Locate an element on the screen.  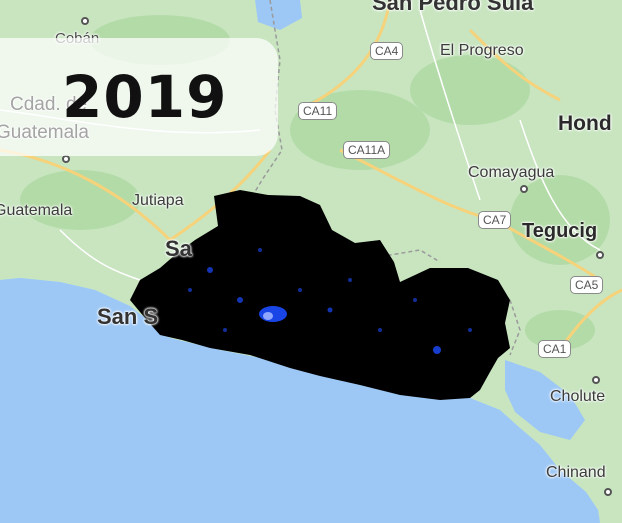
shield-ca4: CA4 is located at coordinates (387, 51).